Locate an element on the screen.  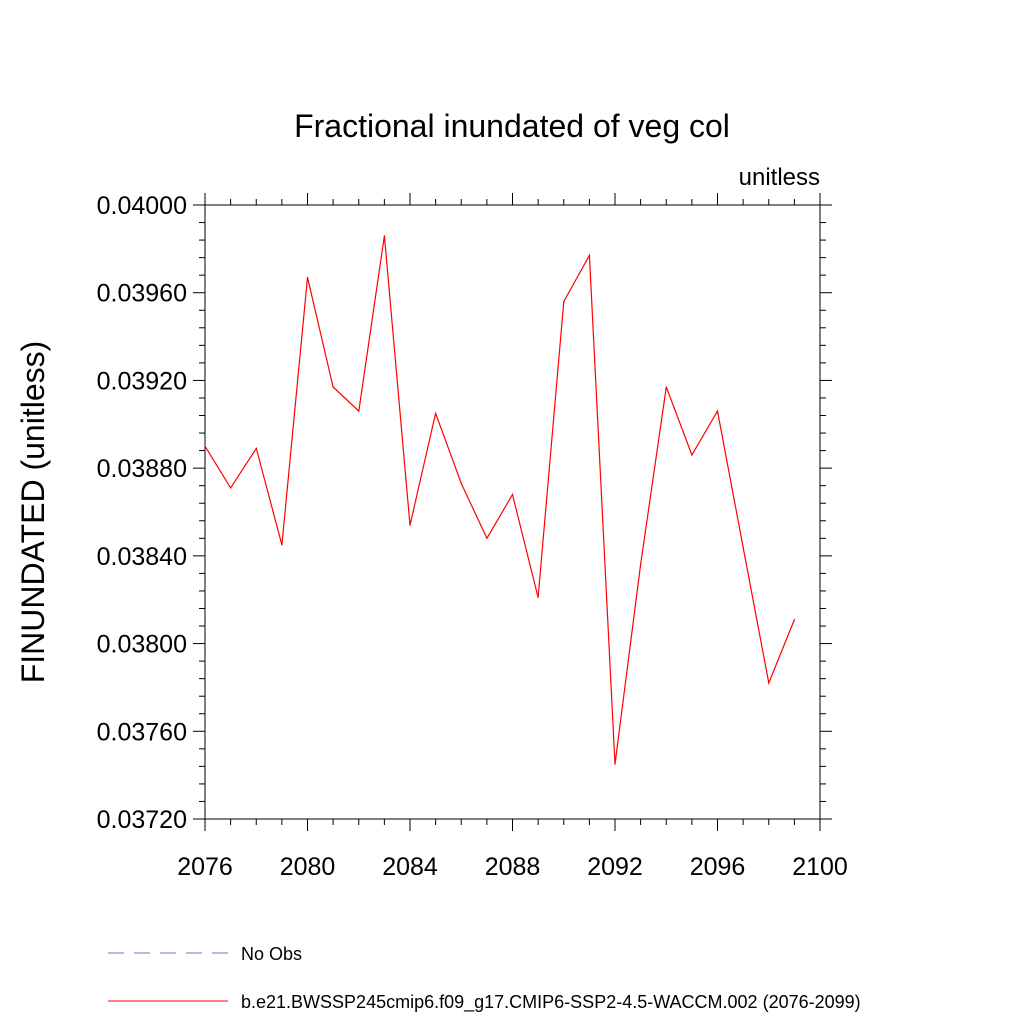
x-tick-label: 2088 is located at coordinates (513, 867).